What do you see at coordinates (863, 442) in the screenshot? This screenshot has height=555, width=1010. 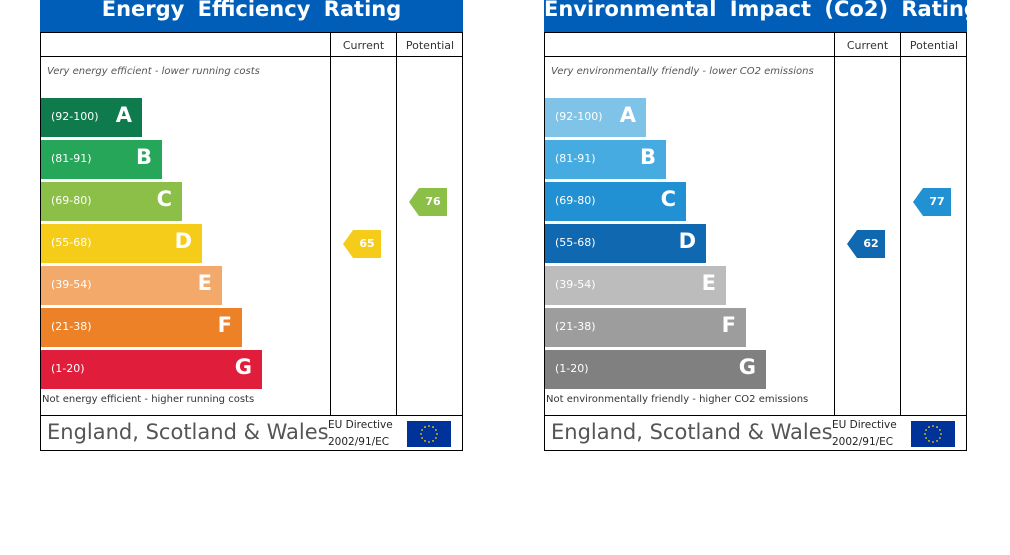 I see `eu-directive-number: 2002/91/EC` at bounding box center [863, 442].